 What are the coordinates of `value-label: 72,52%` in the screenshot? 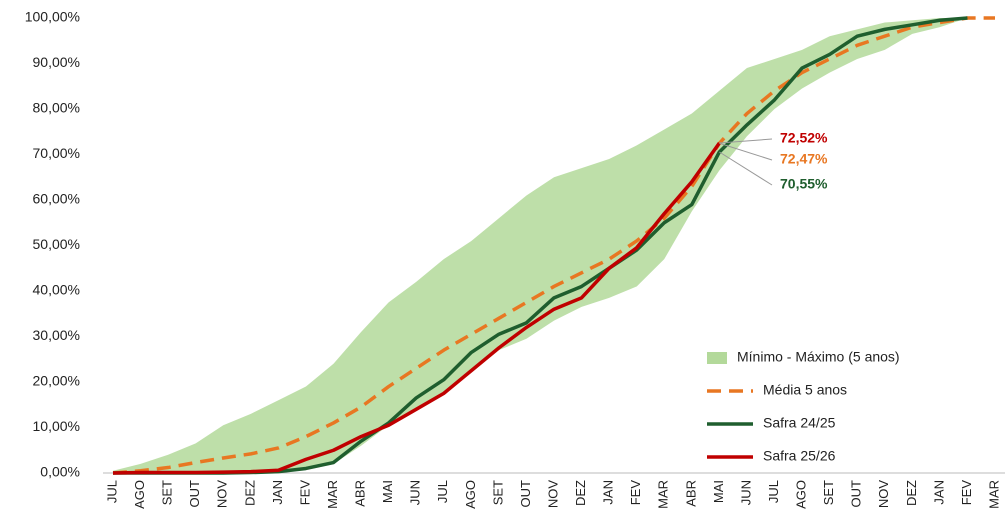 It's located at (804, 138).